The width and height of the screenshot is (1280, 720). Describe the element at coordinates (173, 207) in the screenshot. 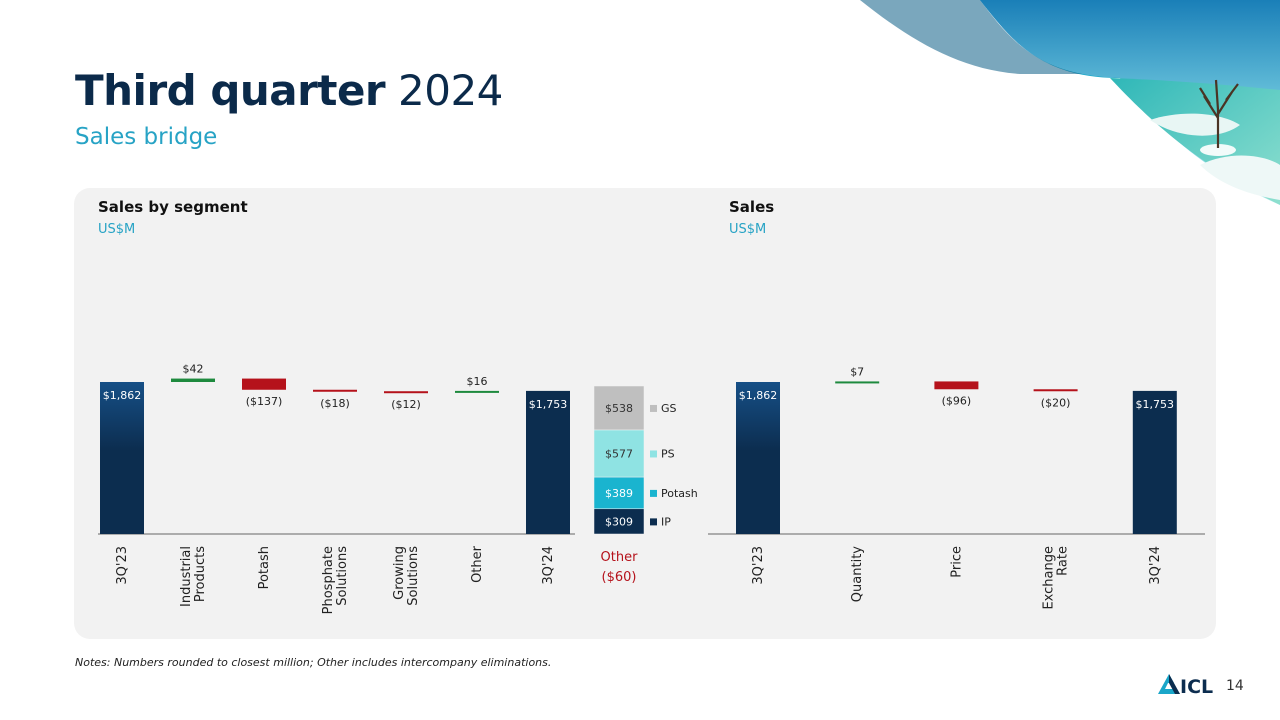

I see `segment-chart-title: Sales by segment` at that location.